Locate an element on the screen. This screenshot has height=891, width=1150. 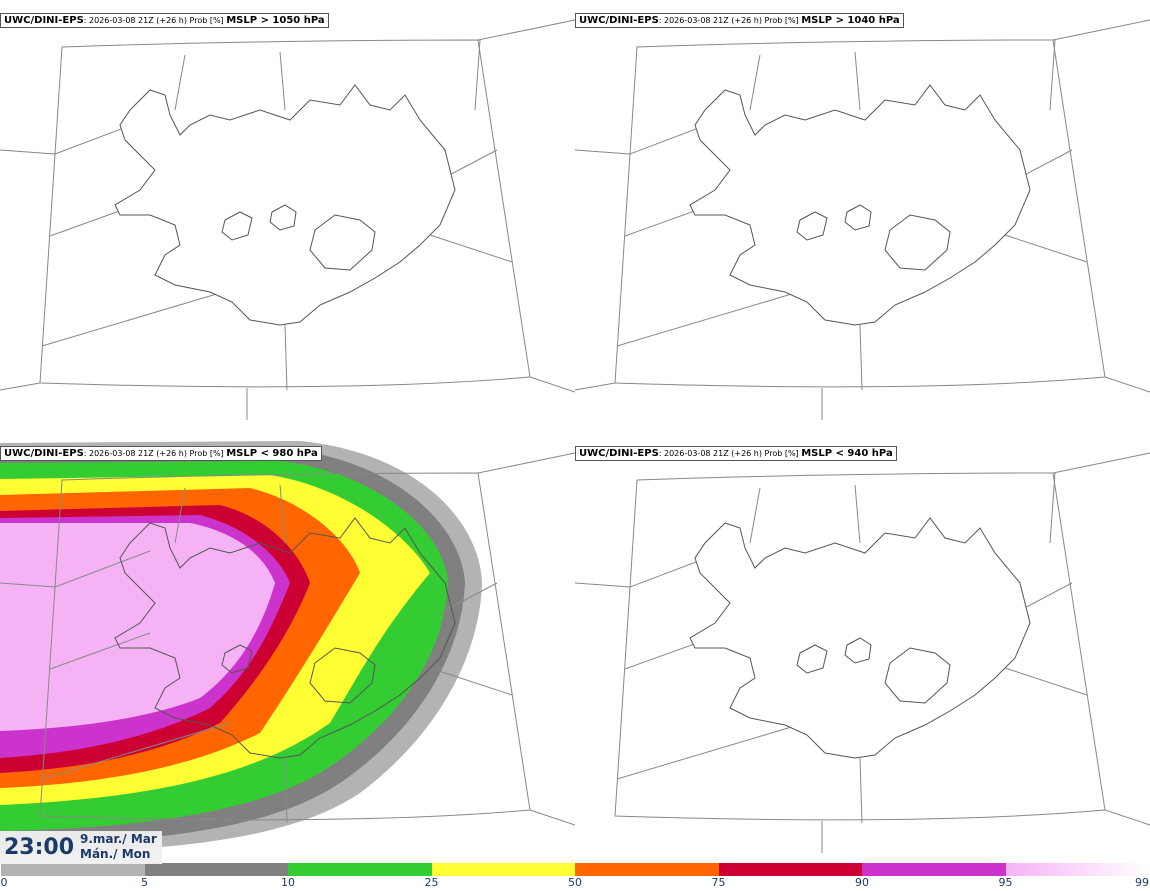
valid-date-line1: 9.mar./ Mar is located at coordinates (118, 839).